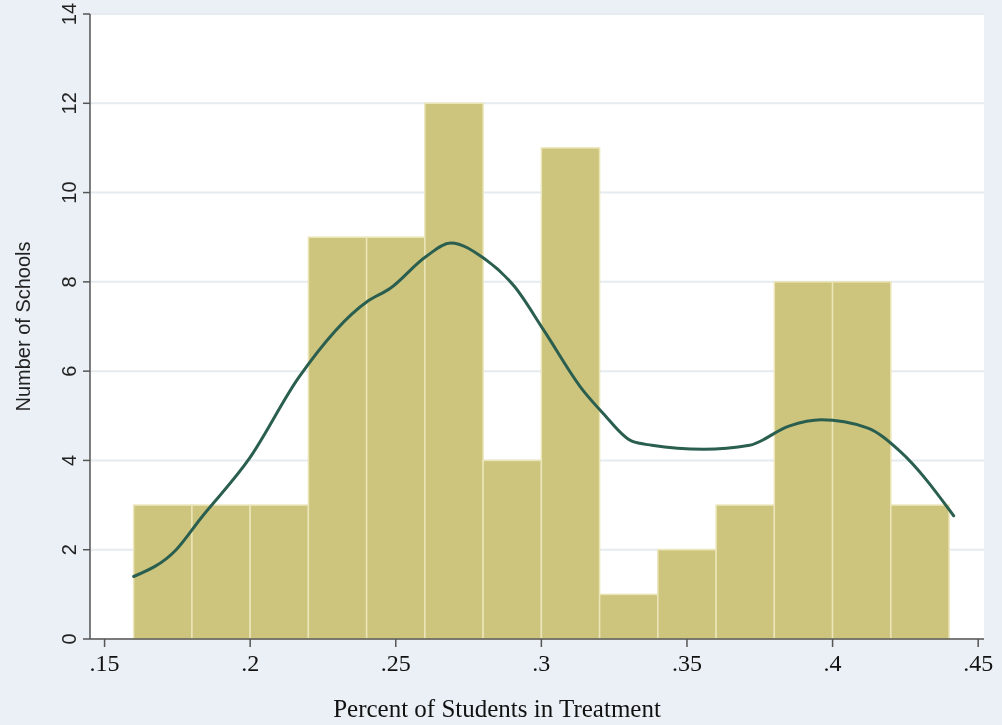 Image resolution: width=1002 pixels, height=725 pixels. What do you see at coordinates (69, 550) in the screenshot?
I see `y-tick-label: 2` at bounding box center [69, 550].